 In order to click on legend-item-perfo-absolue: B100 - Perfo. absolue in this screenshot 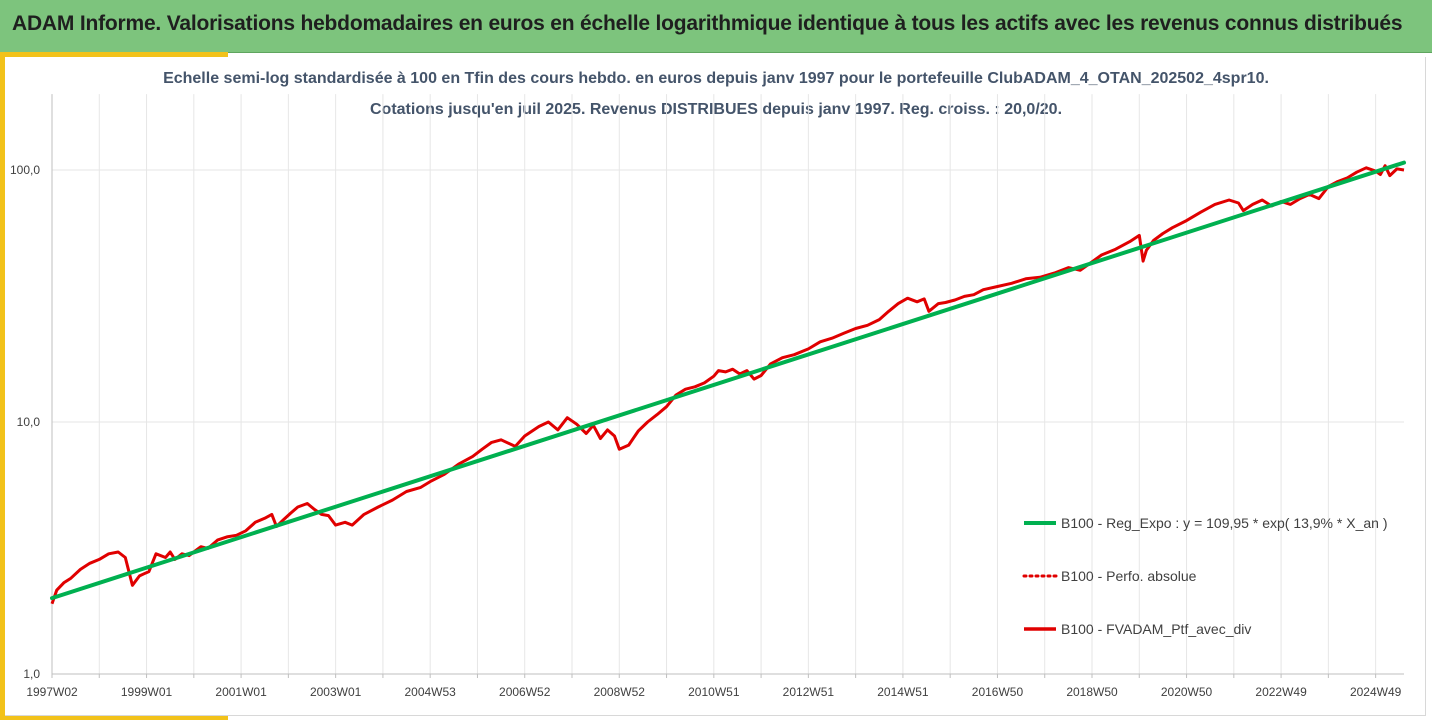, I will do `click(1109, 576)`.